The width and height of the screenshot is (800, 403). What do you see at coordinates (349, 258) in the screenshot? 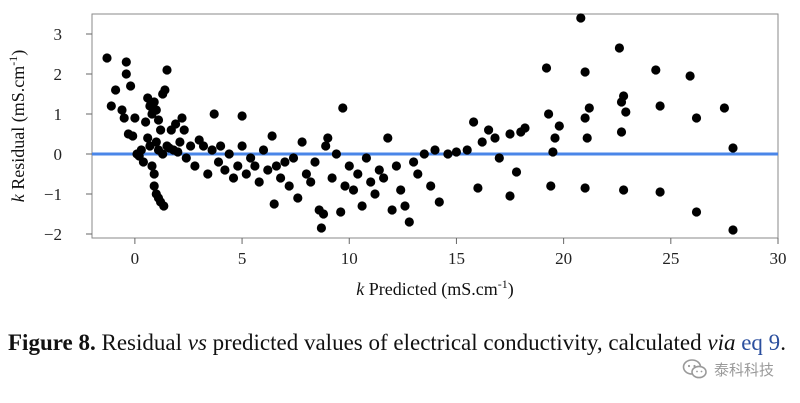
I see `x-tick-label: 10` at bounding box center [349, 258].